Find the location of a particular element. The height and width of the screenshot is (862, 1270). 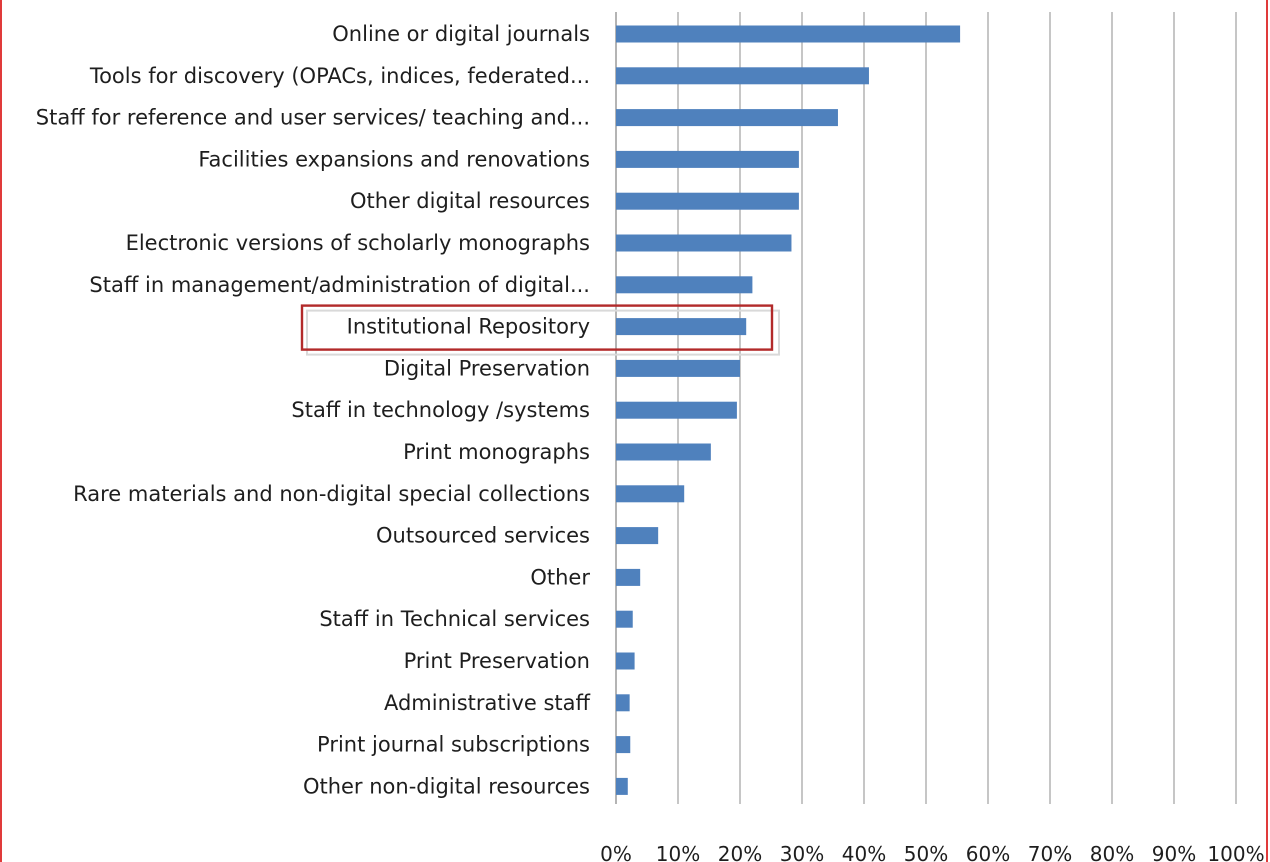

category-label: Facilities expansions and renovations is located at coordinates (394, 159).